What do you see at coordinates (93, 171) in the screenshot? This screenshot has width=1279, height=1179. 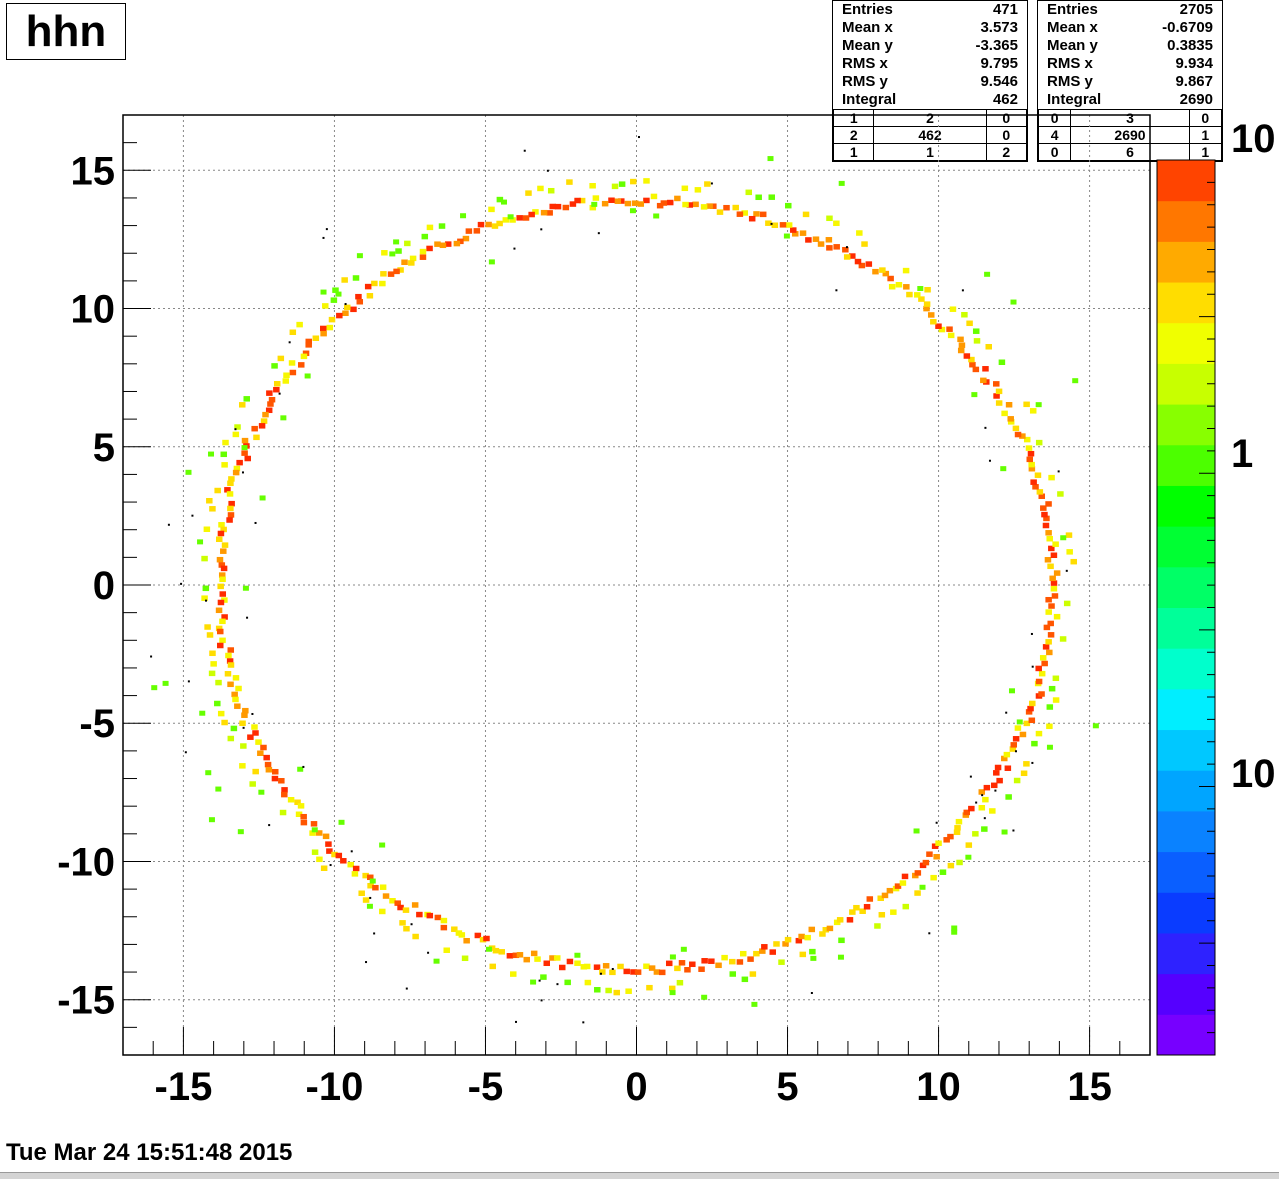 I see `y-tick-label: 15` at bounding box center [93, 171].